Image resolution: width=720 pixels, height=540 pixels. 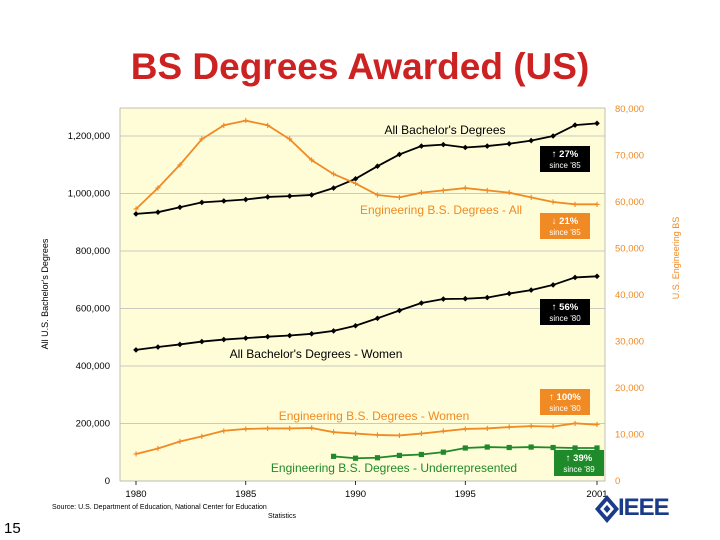 What do you see at coordinates (565, 397) in the screenshot?
I see `callout-percent: ↑ 100%` at bounding box center [565, 397].